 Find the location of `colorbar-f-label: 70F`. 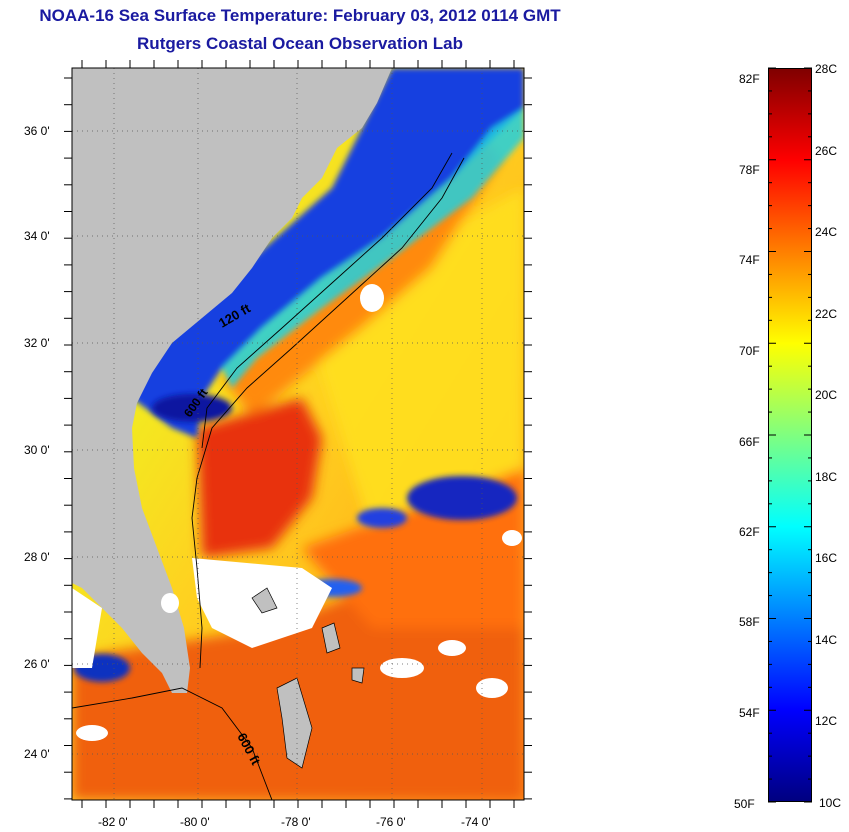

colorbar-f-label: 70F is located at coordinates (749, 351).